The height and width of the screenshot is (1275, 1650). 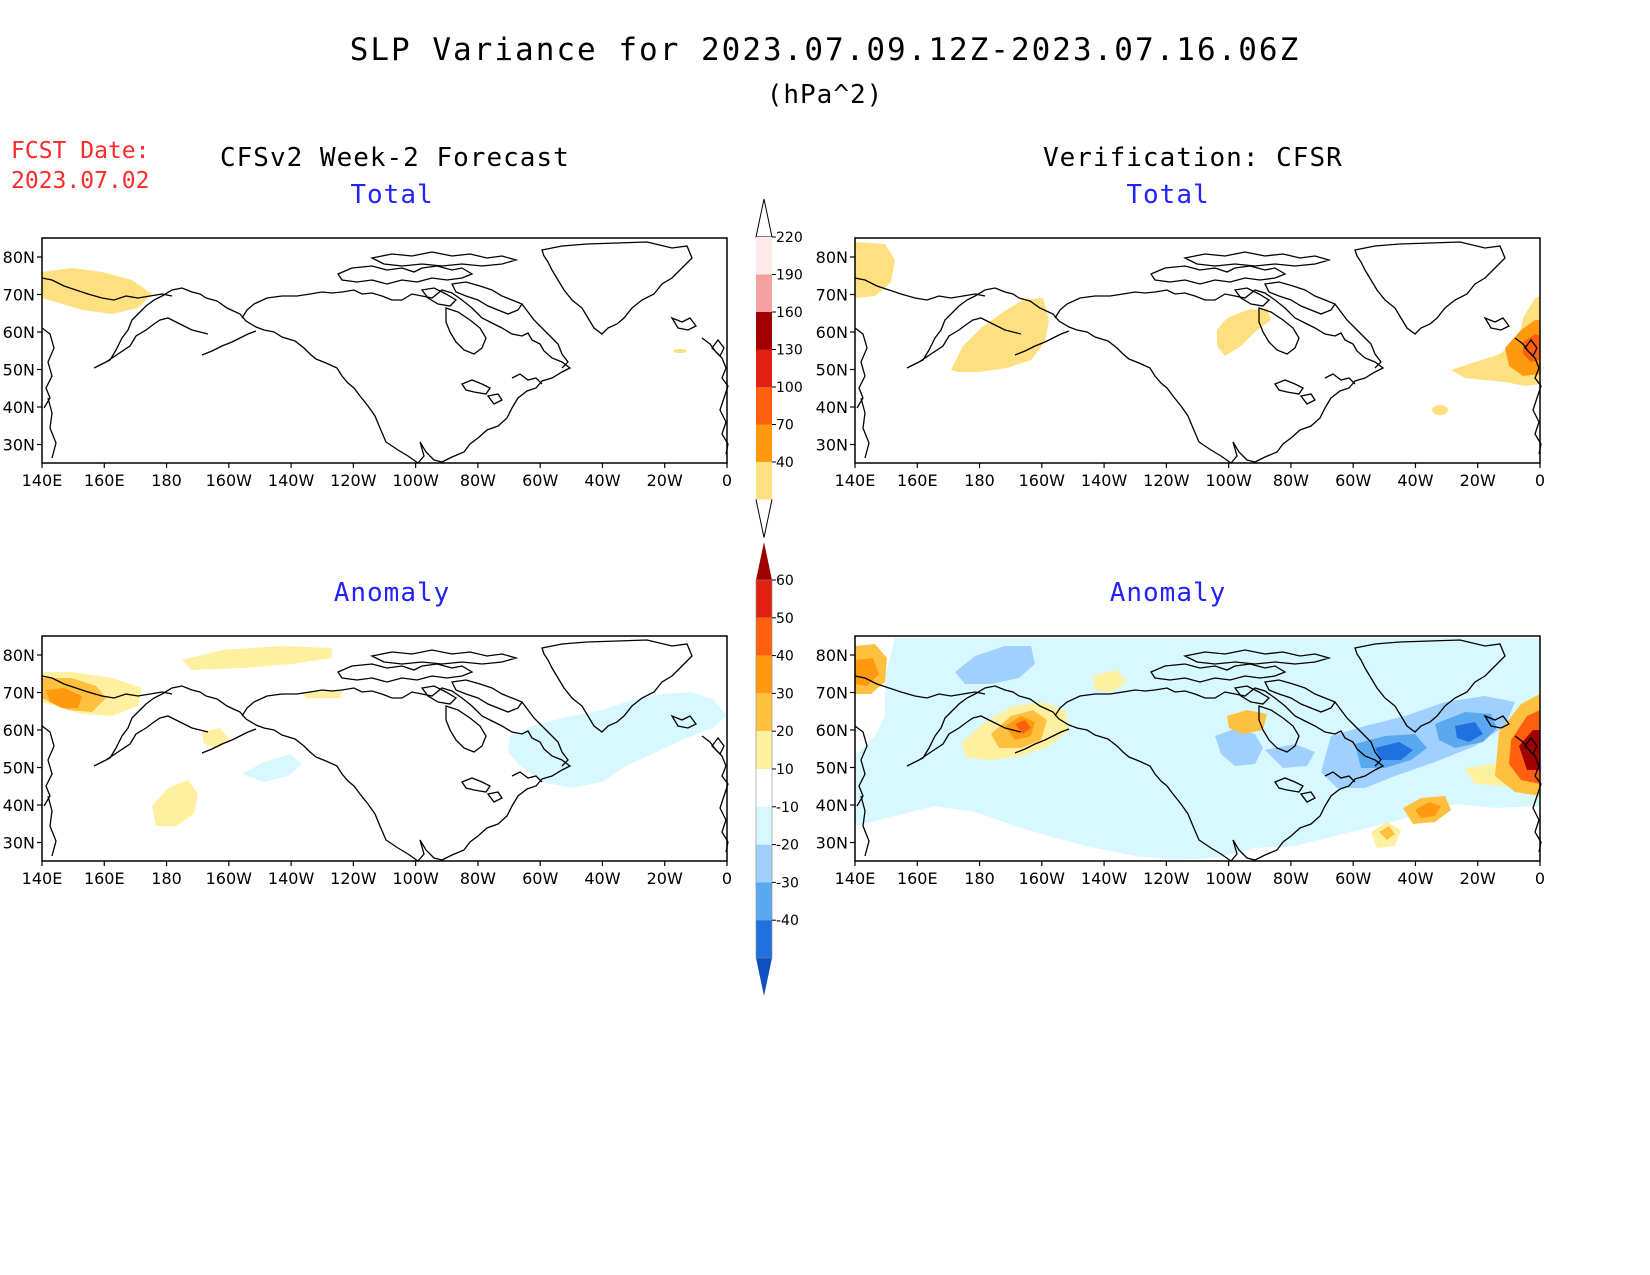 I want to click on colorbar-anomaly-top-extension, so click(x=764, y=561).